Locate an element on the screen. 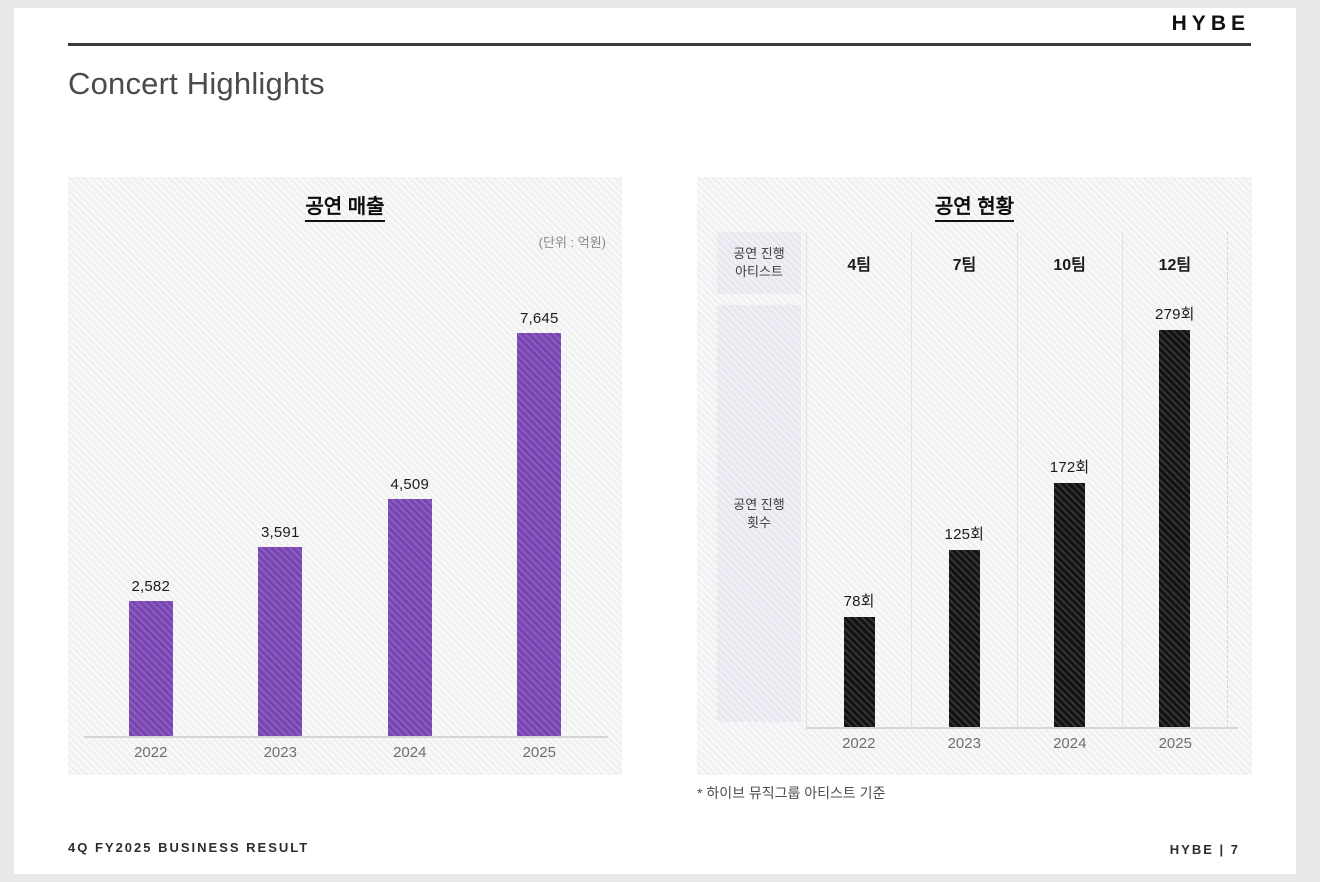 The image size is (1320, 882). revenue-bar-column: 3,591 is located at coordinates (281, 630).